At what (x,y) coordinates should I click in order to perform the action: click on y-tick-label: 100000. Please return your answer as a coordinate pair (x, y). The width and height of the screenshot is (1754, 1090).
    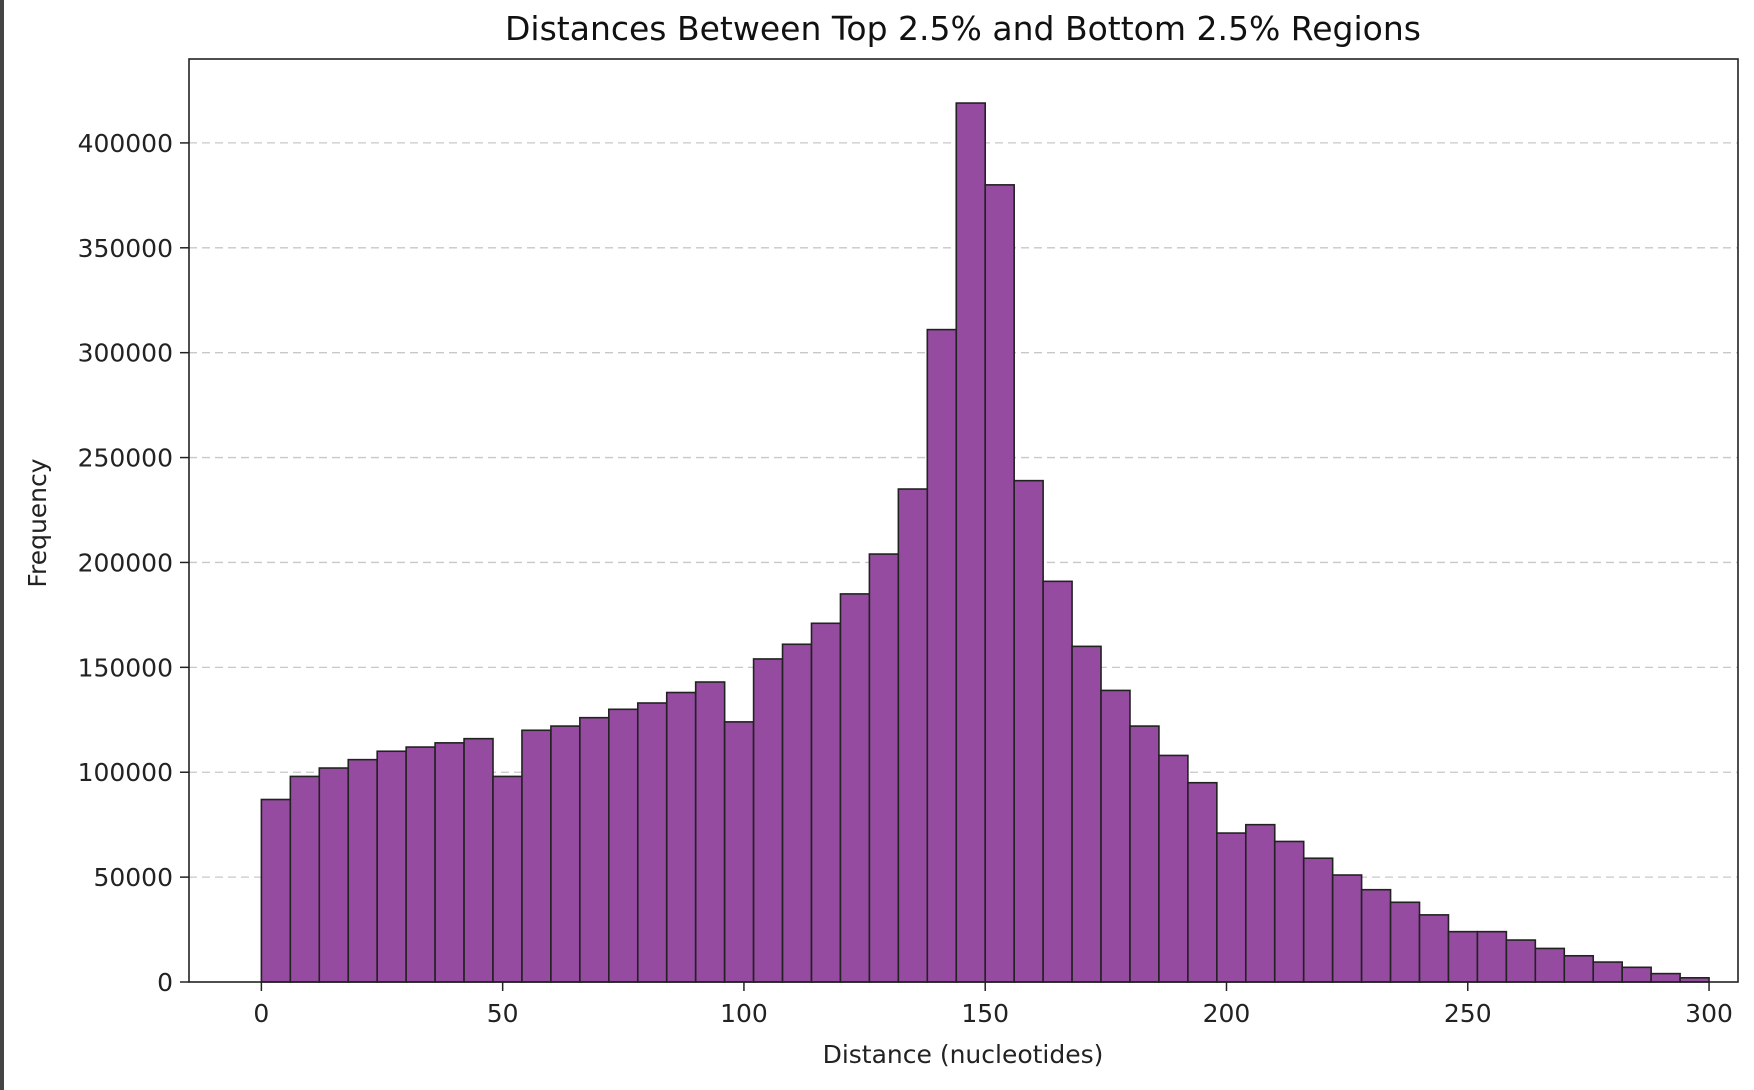
    Looking at the image, I should click on (125, 772).